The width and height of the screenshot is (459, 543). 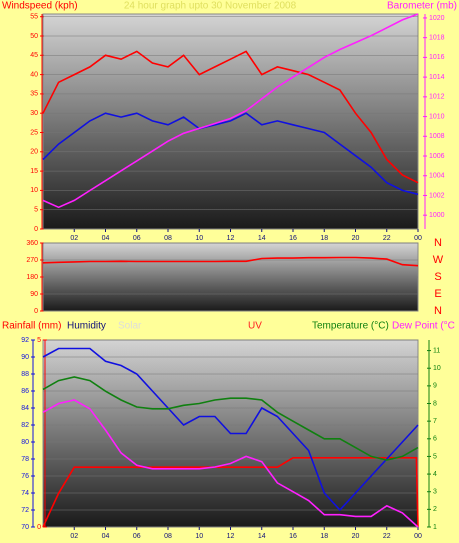 What do you see at coordinates (25, 510) in the screenshot?
I see `y-tick-label: 72` at bounding box center [25, 510].